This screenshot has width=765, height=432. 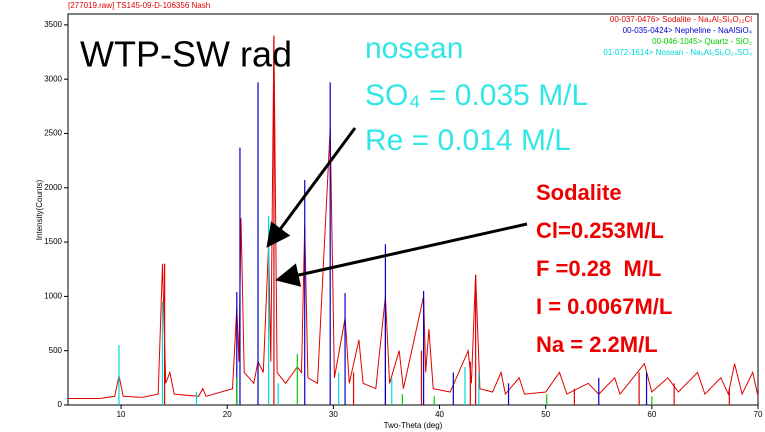 I want to click on y-tick-label: 2000, so click(x=53, y=187).